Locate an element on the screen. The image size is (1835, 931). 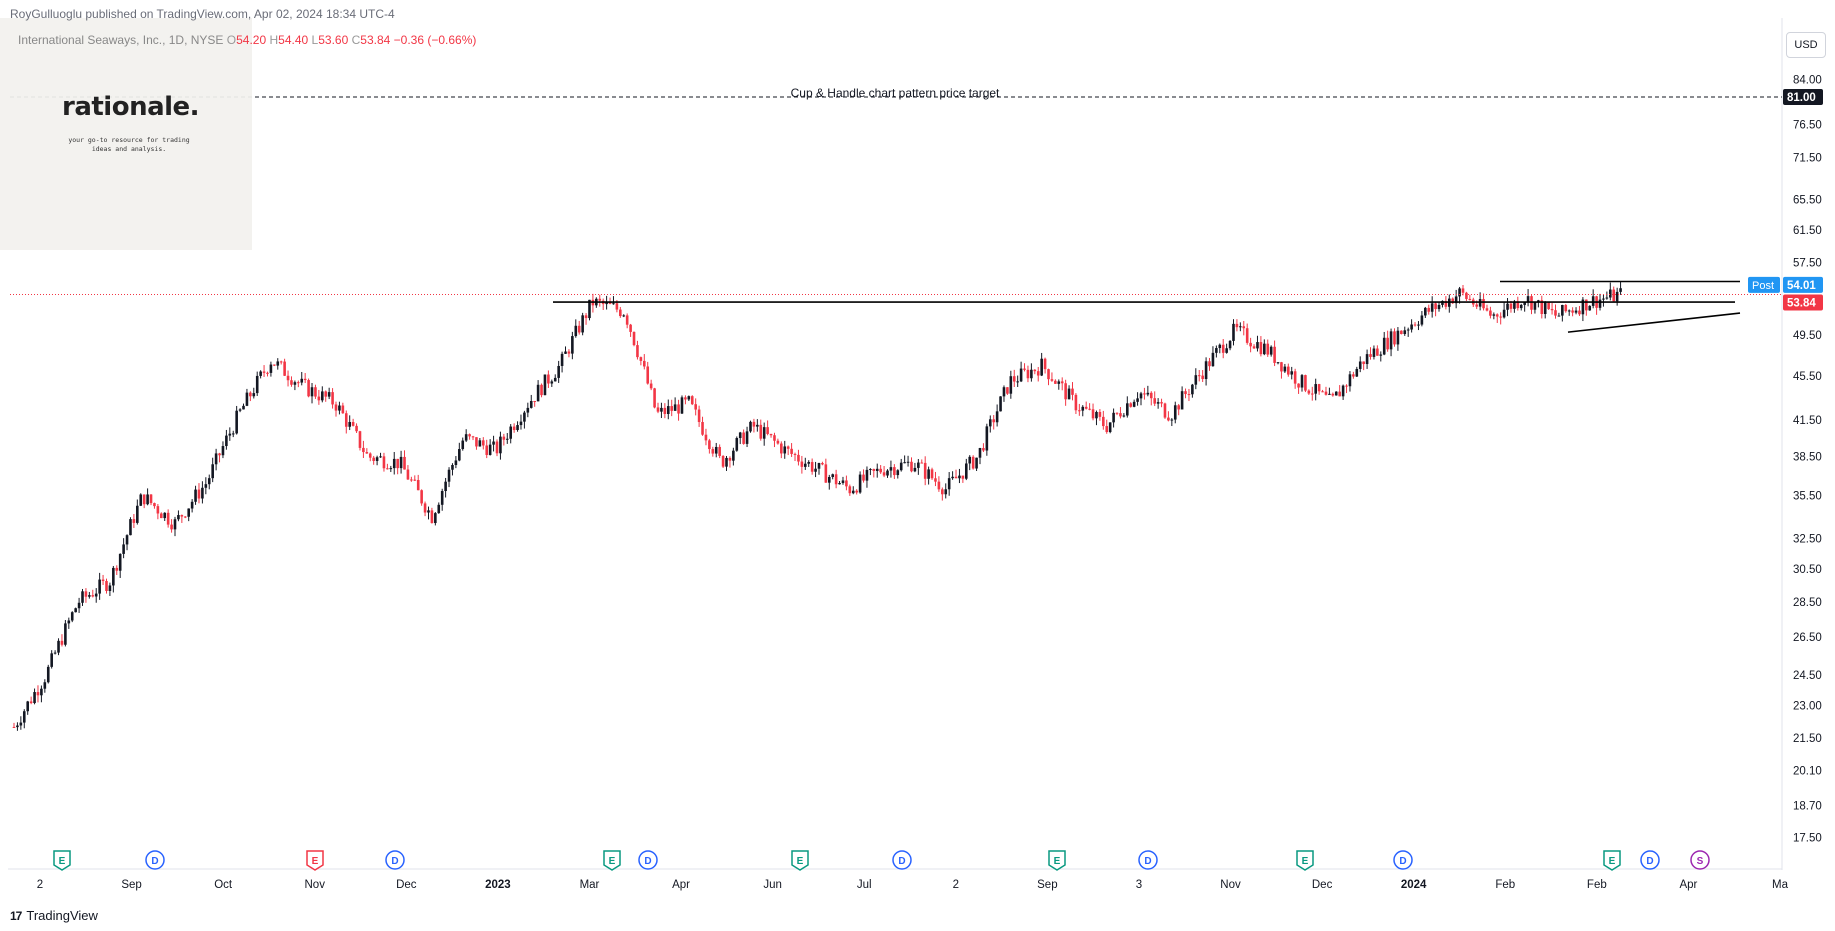
y-tick-label: 45.50 is located at coordinates (1807, 377).